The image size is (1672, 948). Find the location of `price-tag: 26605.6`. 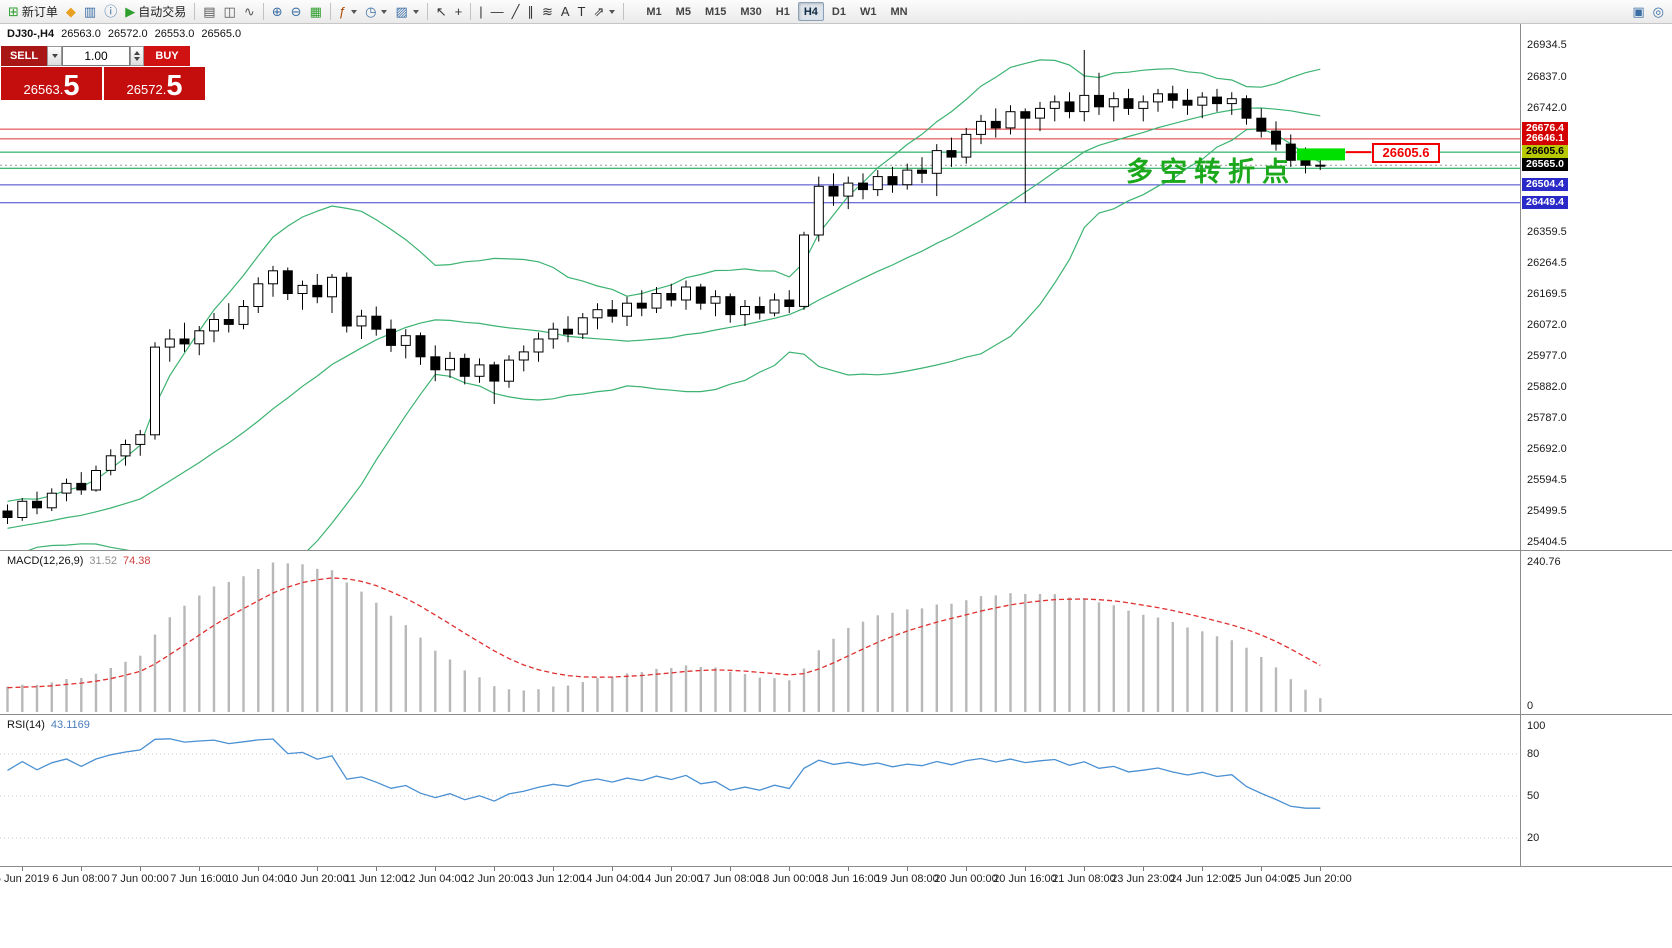

price-tag: 26605.6 is located at coordinates (1545, 151).